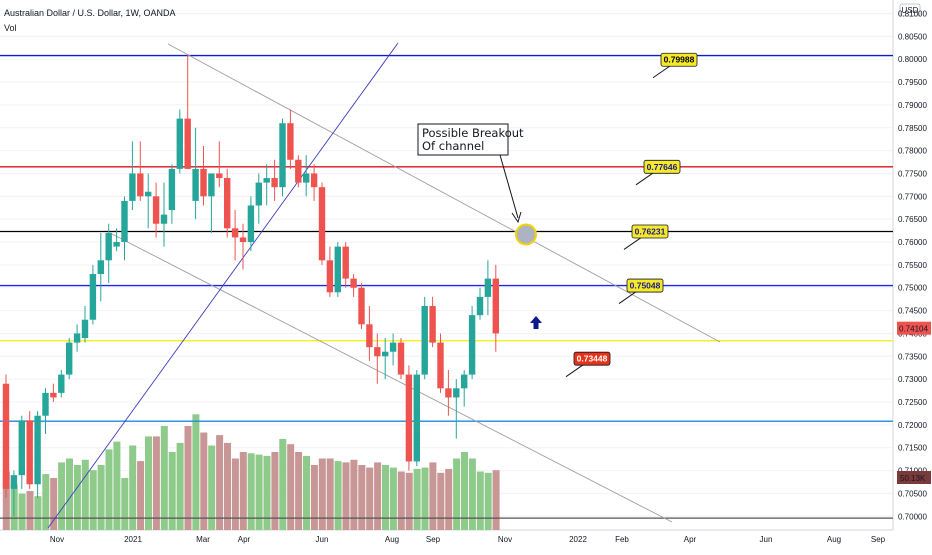 The height and width of the screenshot is (555, 932). What do you see at coordinates (912, 402) in the screenshot?
I see `y-axis-tick-label: 0.72500` at bounding box center [912, 402].